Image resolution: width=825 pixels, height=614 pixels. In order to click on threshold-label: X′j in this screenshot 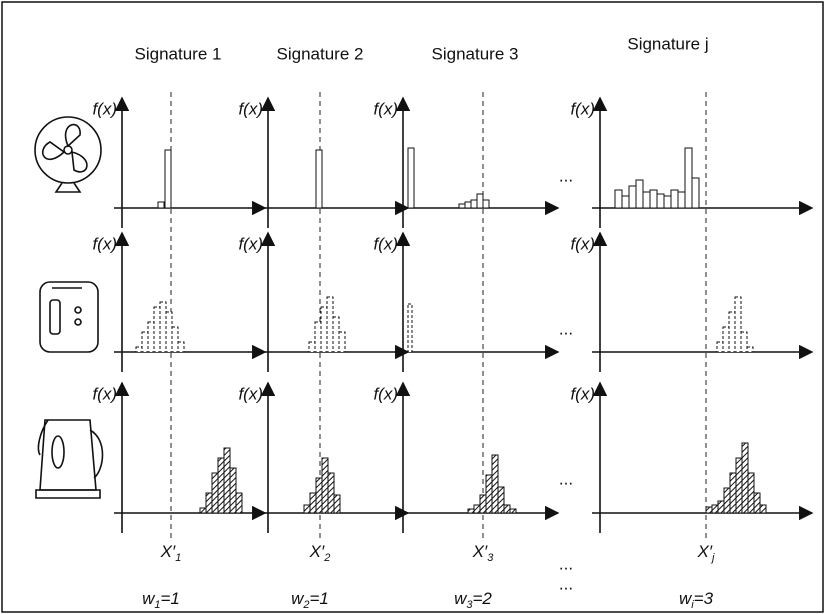, I will do `click(706, 552)`.